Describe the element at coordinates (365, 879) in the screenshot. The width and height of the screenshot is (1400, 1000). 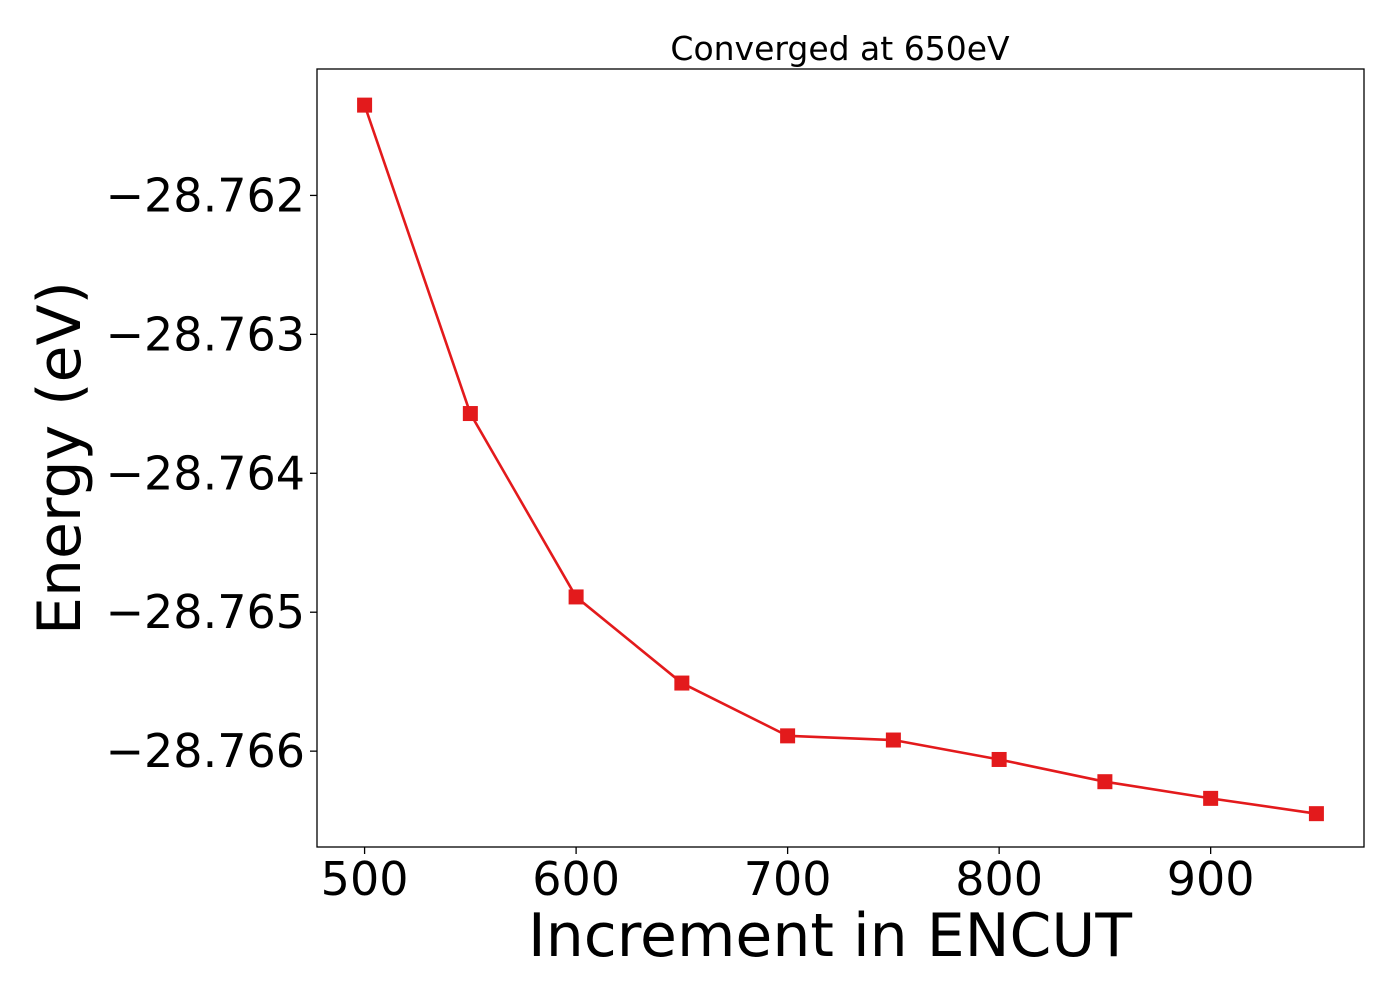
I see `x-tick-label: 500` at that location.